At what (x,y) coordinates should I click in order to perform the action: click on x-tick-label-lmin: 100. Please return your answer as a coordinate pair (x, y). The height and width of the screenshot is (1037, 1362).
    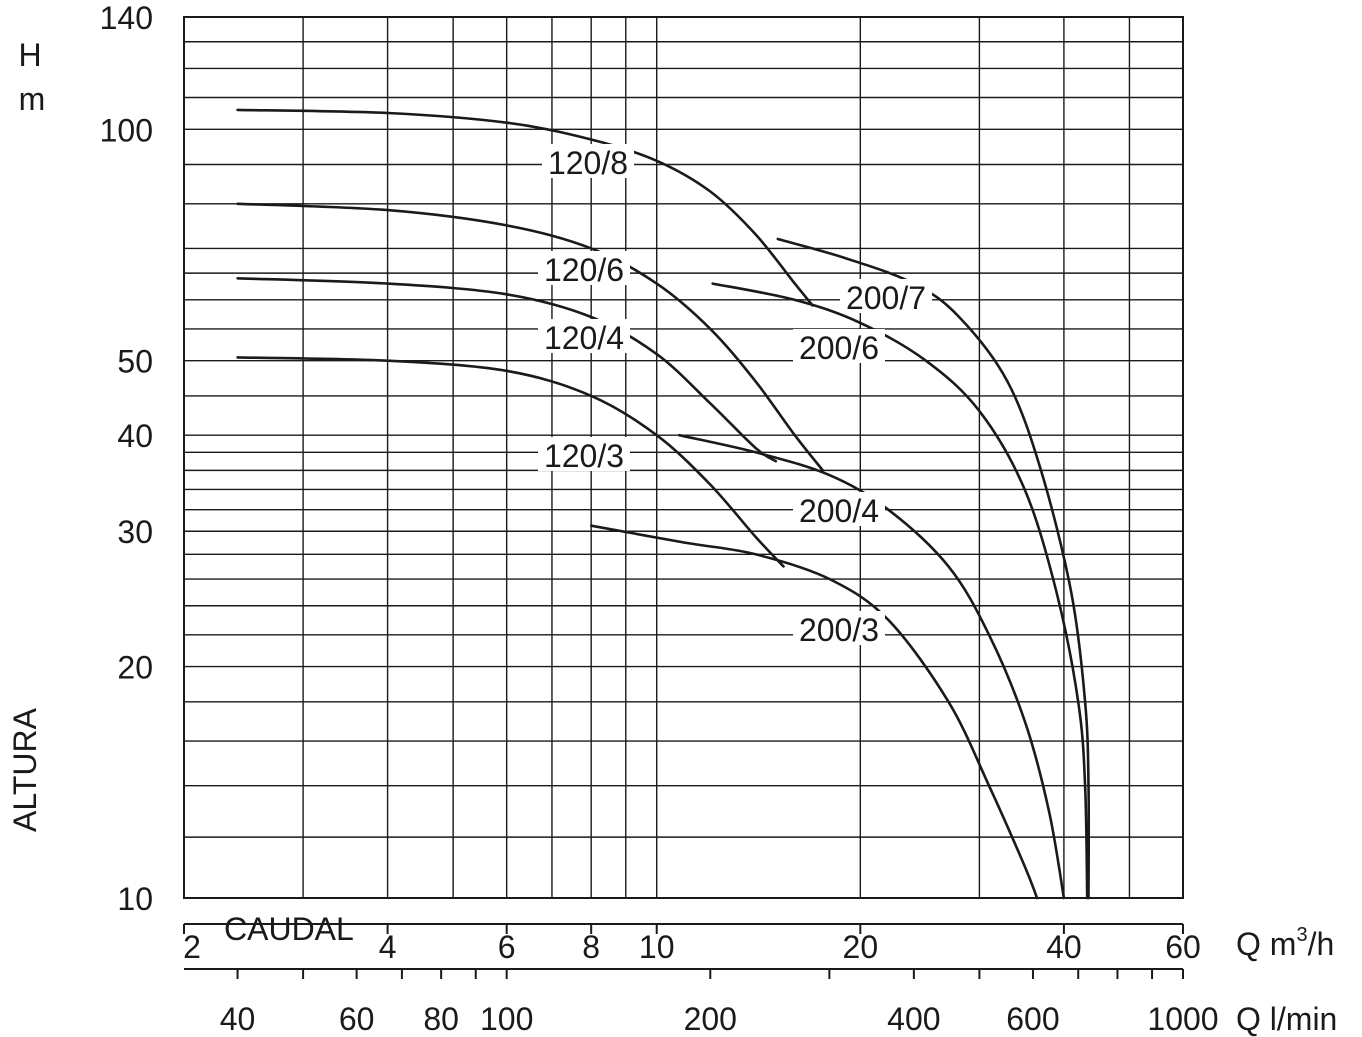
    Looking at the image, I should click on (506, 1019).